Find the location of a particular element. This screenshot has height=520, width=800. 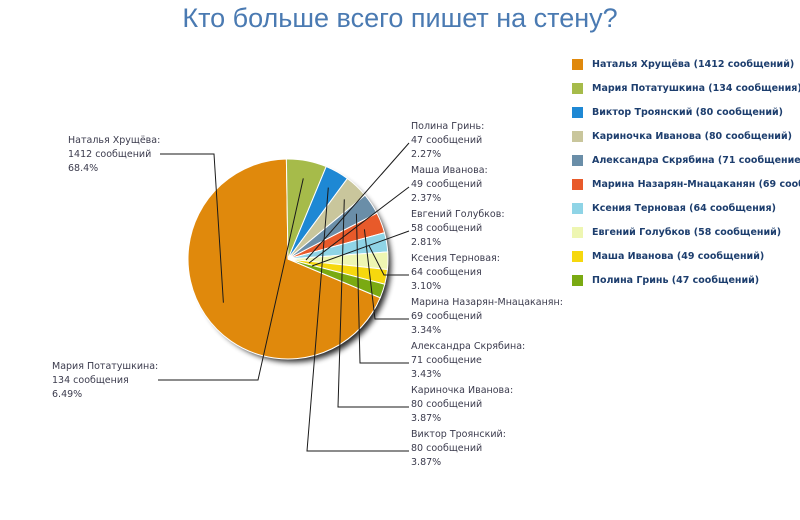

chart-title: Кто больше всего пишет на стену? is located at coordinates (400, 18).